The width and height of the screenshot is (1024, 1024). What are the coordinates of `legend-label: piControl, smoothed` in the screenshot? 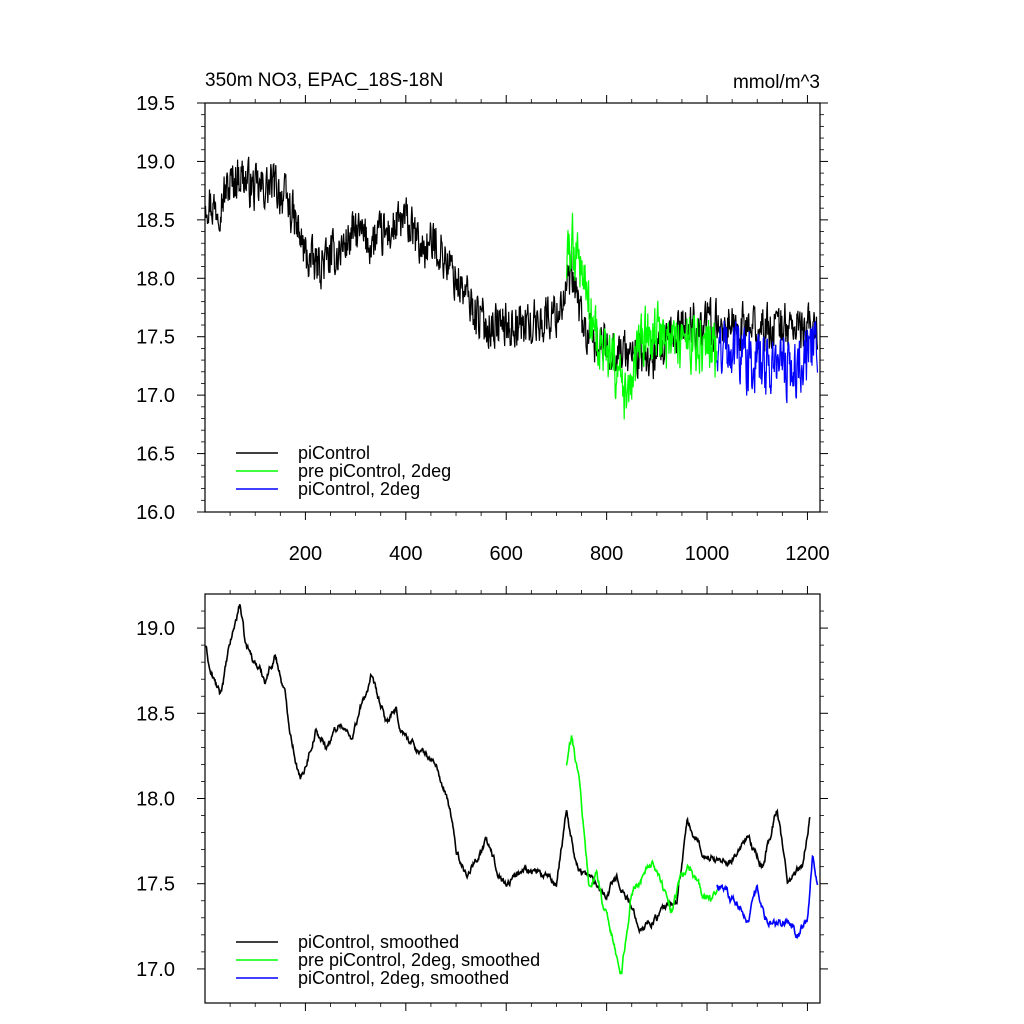 It's located at (378, 942).